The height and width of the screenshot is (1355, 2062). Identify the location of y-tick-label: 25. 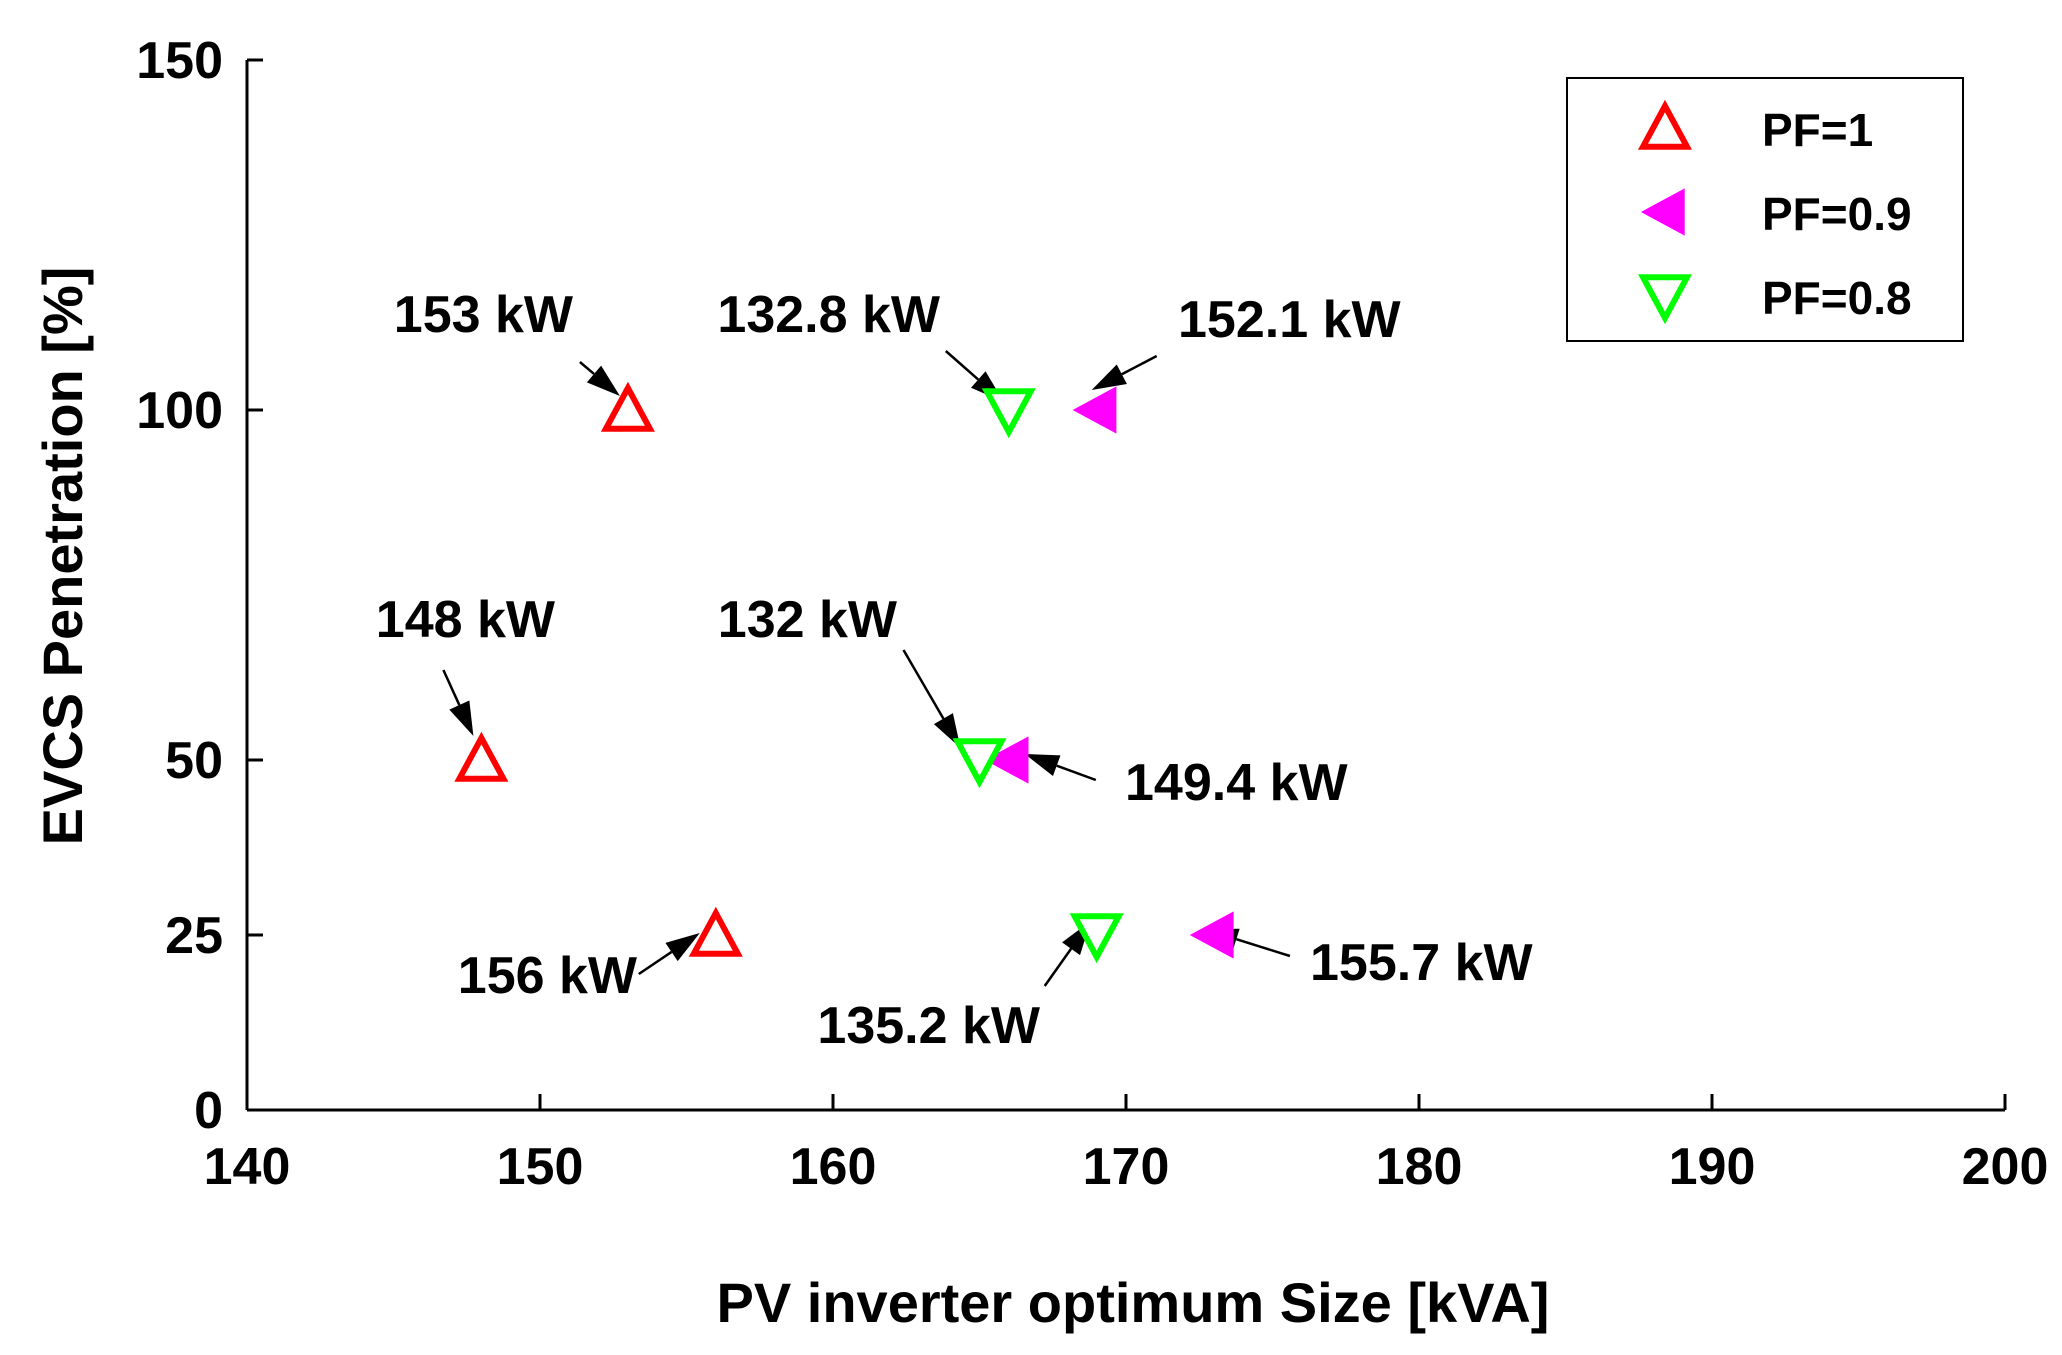
(194, 936).